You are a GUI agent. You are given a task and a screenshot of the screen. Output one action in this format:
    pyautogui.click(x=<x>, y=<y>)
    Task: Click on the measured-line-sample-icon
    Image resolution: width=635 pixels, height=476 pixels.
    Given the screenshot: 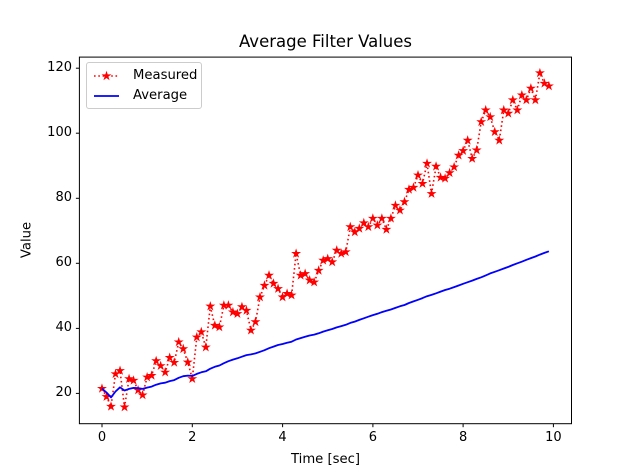 What is the action you would take?
    pyautogui.click(x=106, y=75)
    